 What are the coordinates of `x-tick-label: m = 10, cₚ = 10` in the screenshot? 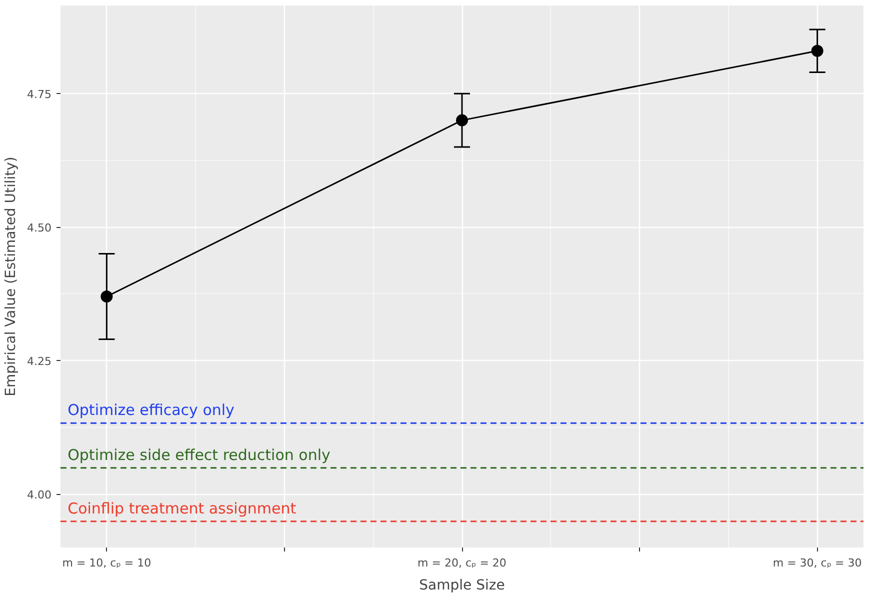 It's located at (107, 563).